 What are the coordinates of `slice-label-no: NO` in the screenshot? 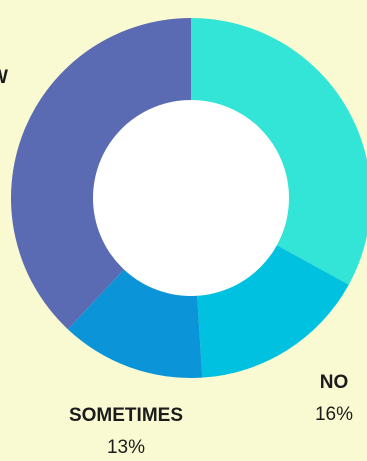 It's located at (334, 382).